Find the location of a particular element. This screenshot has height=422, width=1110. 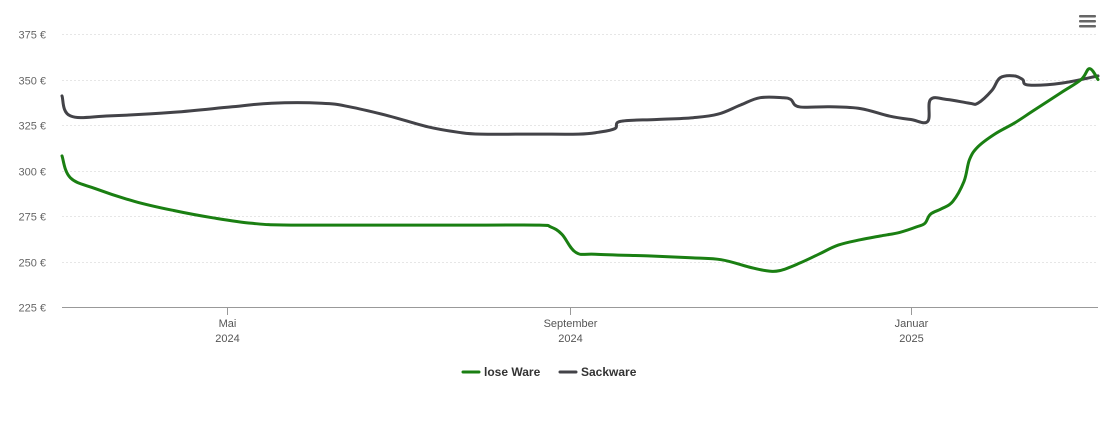

chart-menu-button is located at coordinates (1088, 22).